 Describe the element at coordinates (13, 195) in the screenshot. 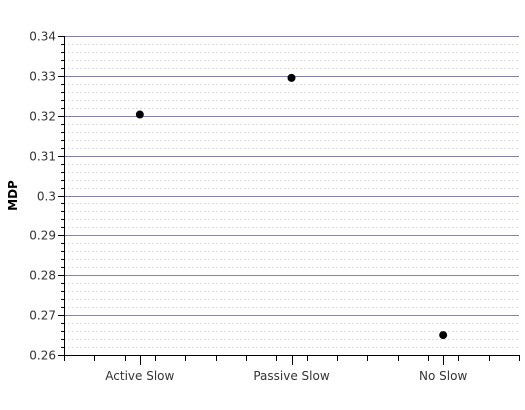

I see `y-axis-title: MDP` at that location.